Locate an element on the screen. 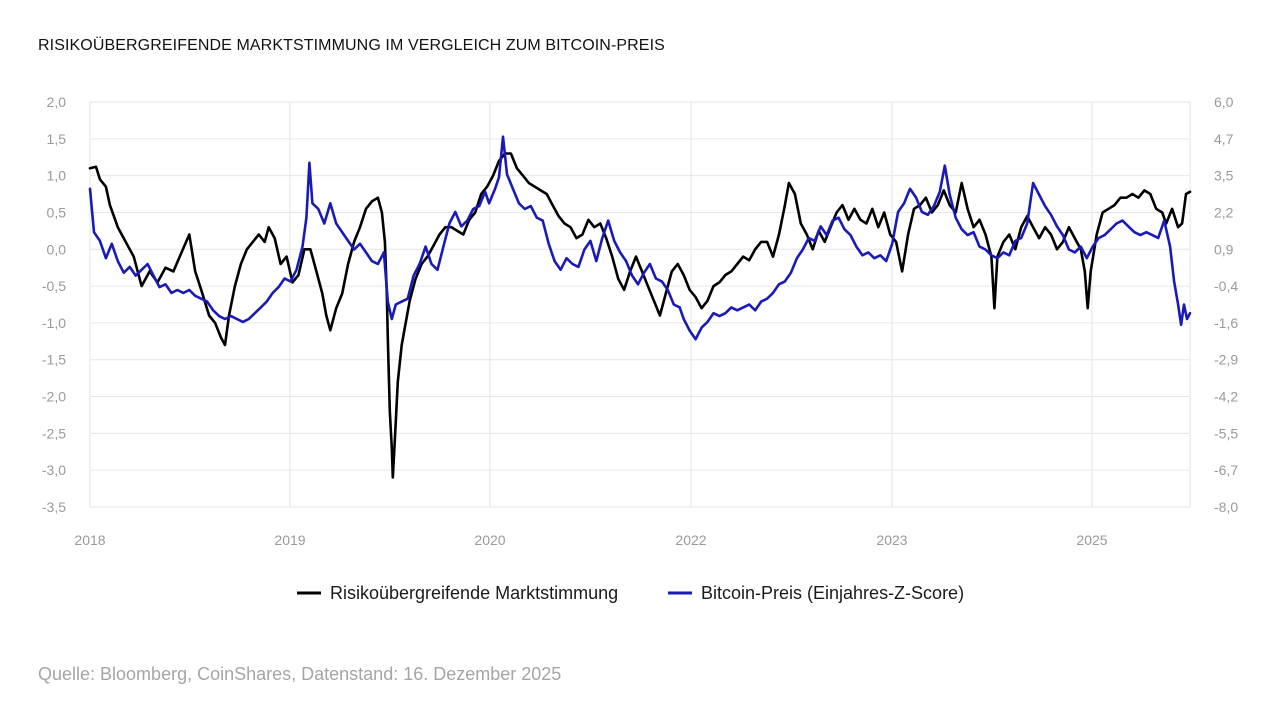  x-tick-label: 2023 is located at coordinates (891, 540).